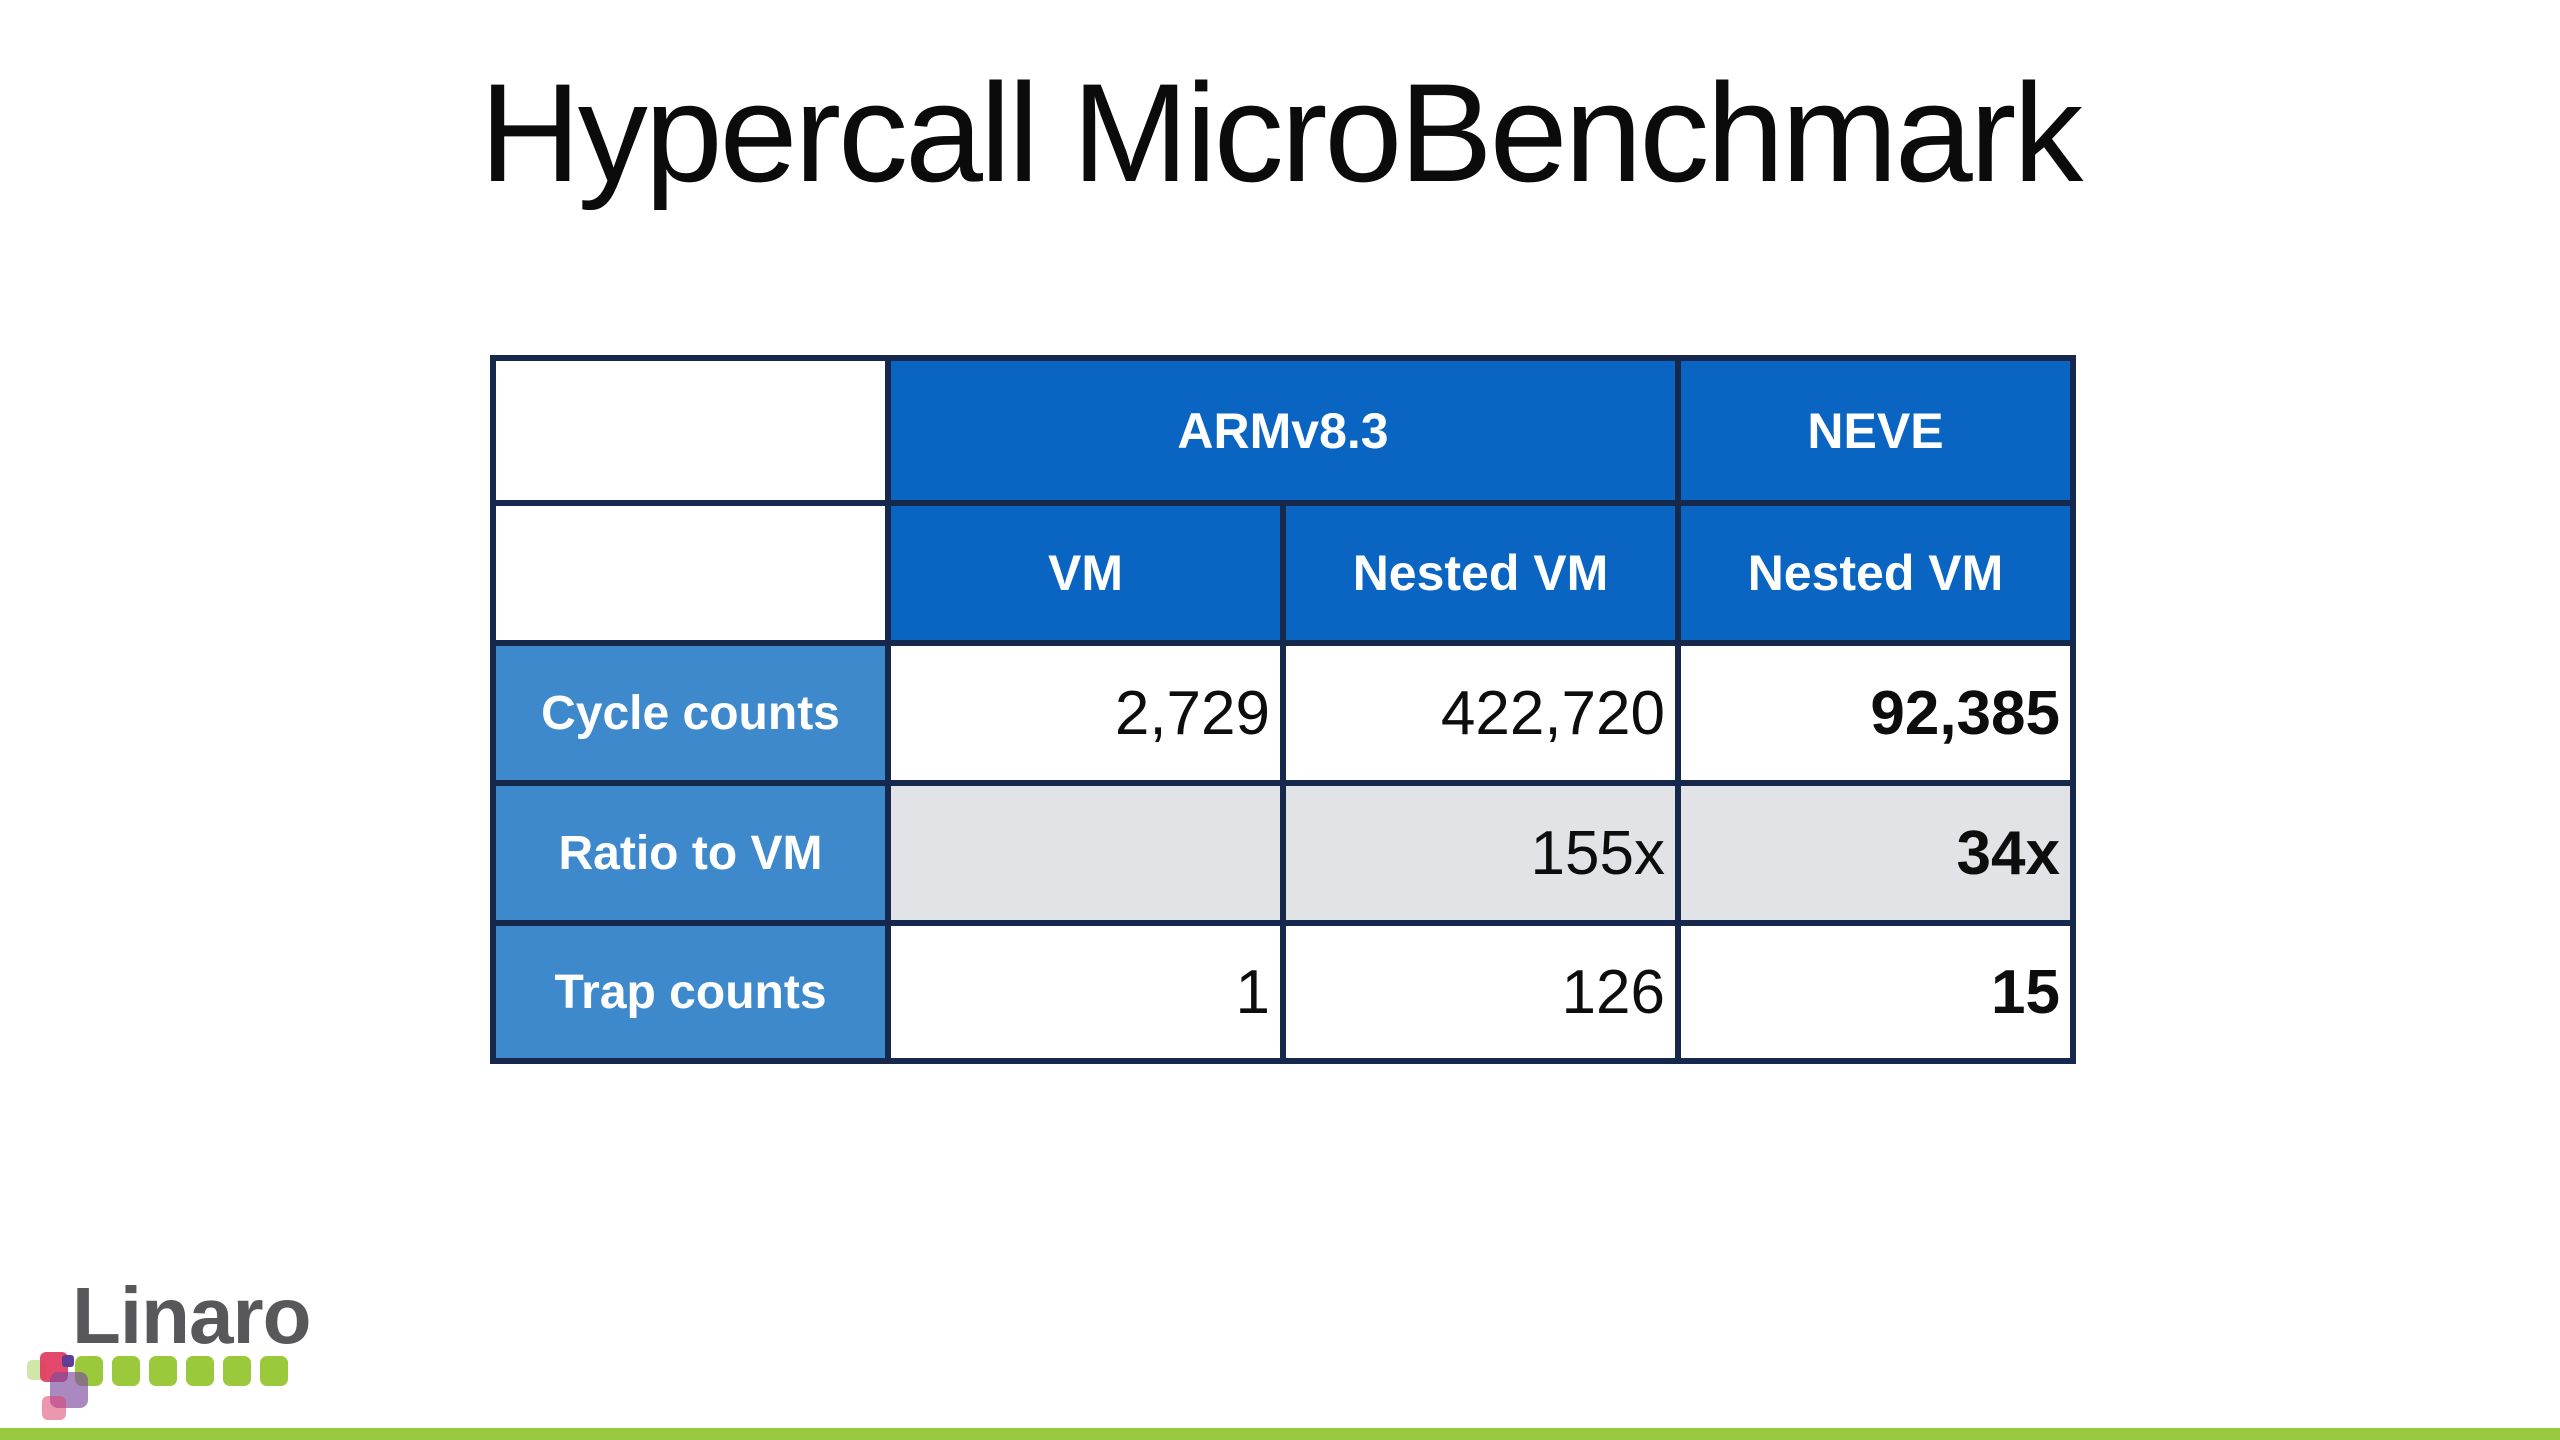 Image resolution: width=2560 pixels, height=1440 pixels. I want to click on data-cell-empty, so click(1085, 853).